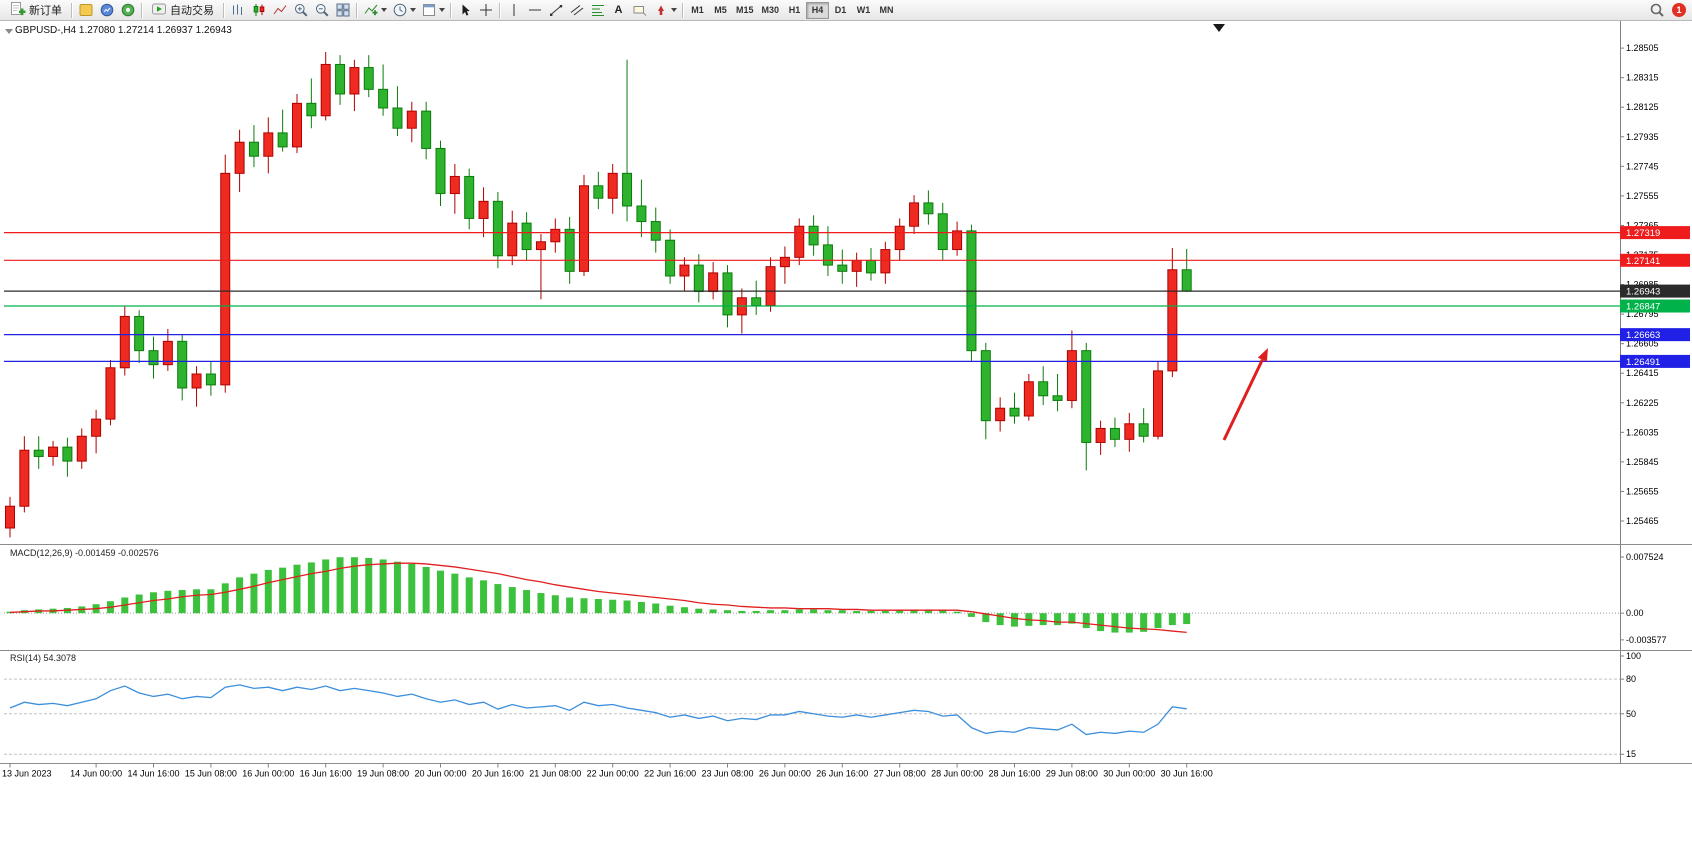  I want to click on bar-chart-icon, so click(237, 10).